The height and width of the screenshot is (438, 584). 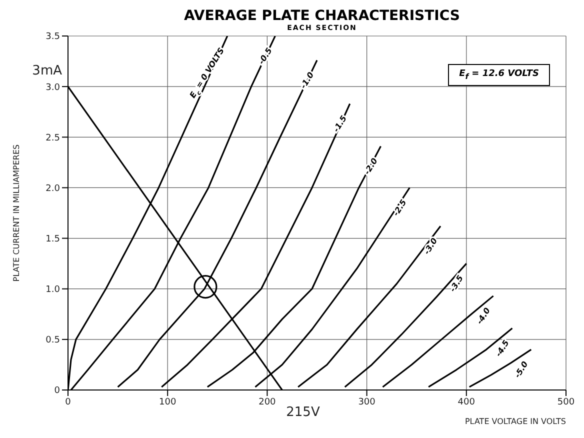 What do you see at coordinates (53, 341) in the screenshot?
I see `y-tick-label: 0.5` at bounding box center [53, 341].